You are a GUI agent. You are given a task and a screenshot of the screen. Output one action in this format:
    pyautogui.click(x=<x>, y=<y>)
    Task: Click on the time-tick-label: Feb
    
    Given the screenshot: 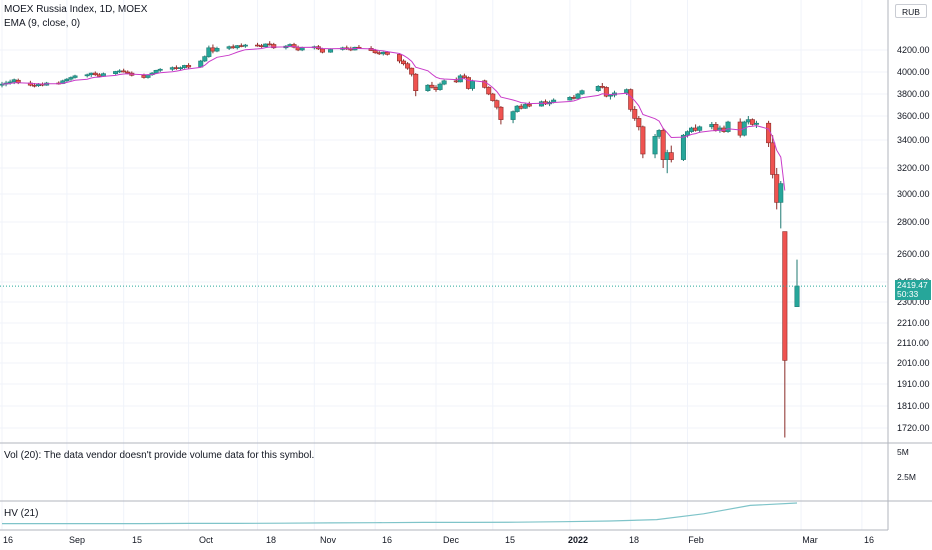 What is the action you would take?
    pyautogui.click(x=696, y=540)
    